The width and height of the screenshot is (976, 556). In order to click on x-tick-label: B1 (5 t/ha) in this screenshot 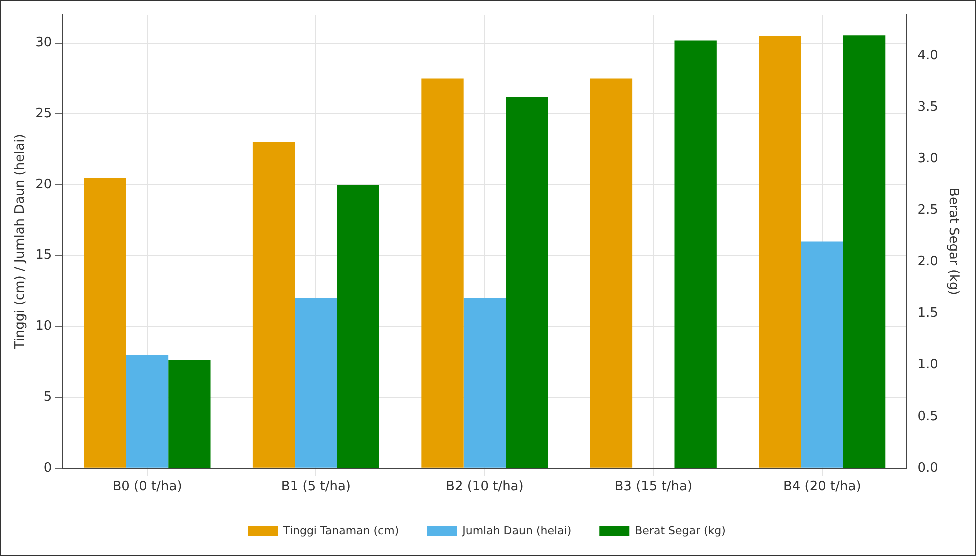, I will do `click(316, 487)`.